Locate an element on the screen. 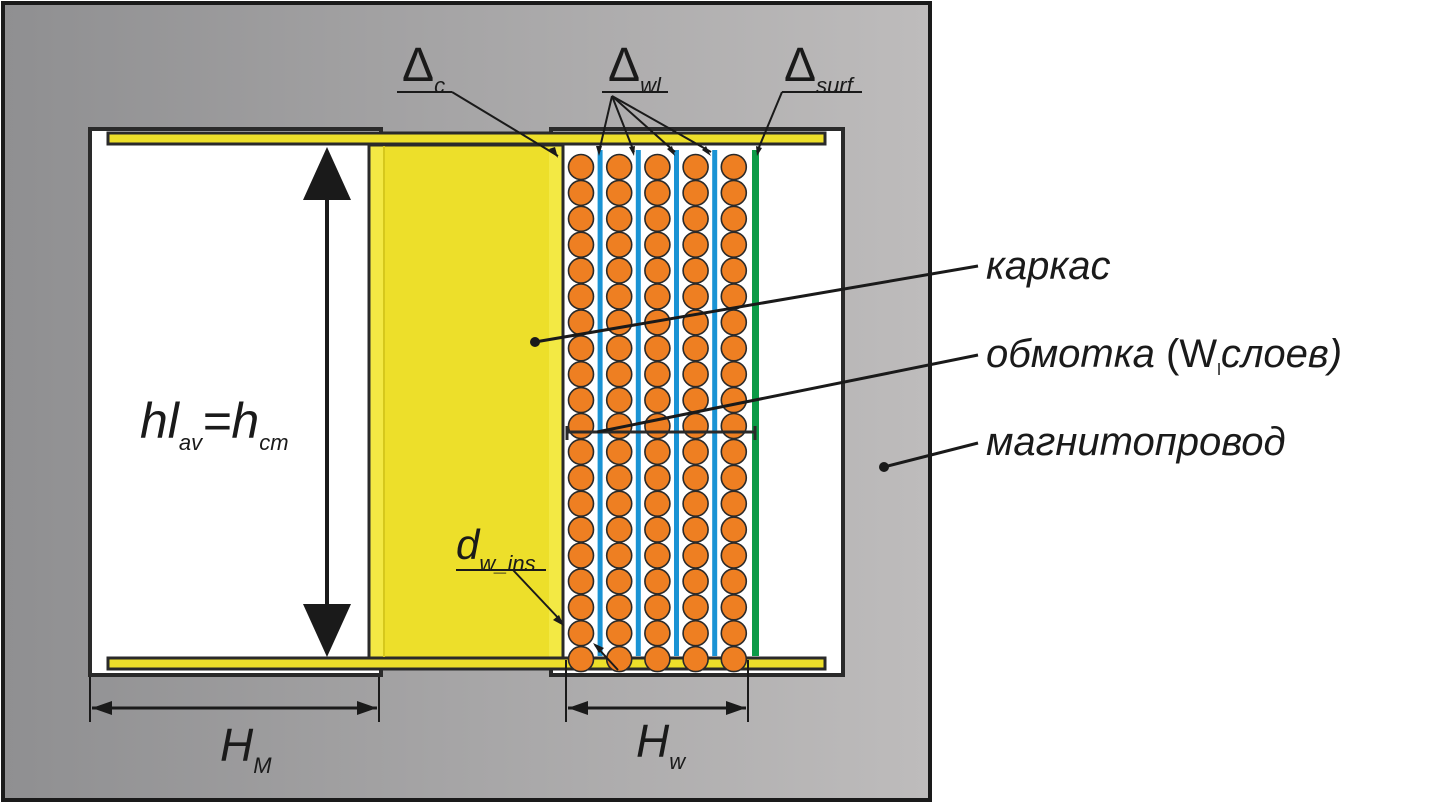 The width and height of the screenshot is (1430, 804). core-label: магнитопровод is located at coordinates (1136, 442).